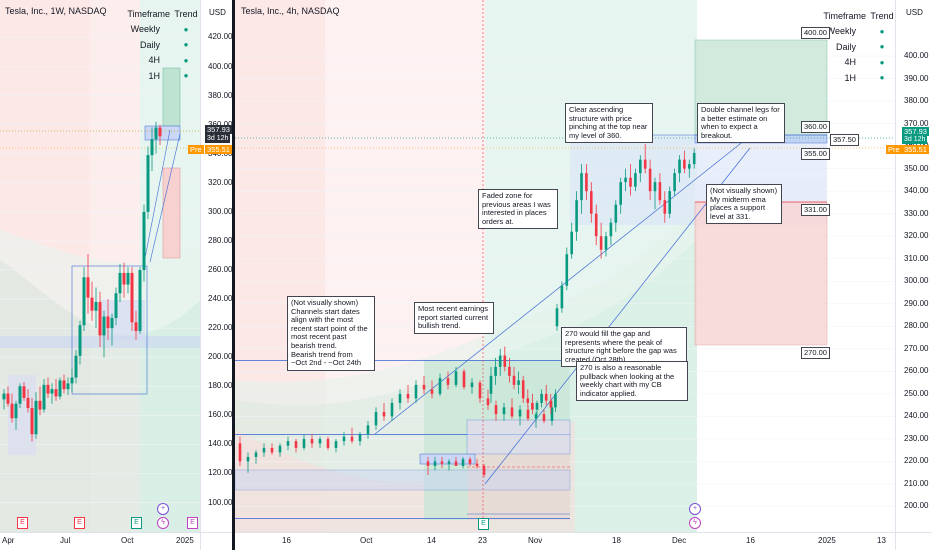  What do you see at coordinates (161, 45) in the screenshot?
I see `weekly-trend-table: Timeframe Trend Weekly ● Daily ● 4H ● 1H ●` at bounding box center [161, 45].